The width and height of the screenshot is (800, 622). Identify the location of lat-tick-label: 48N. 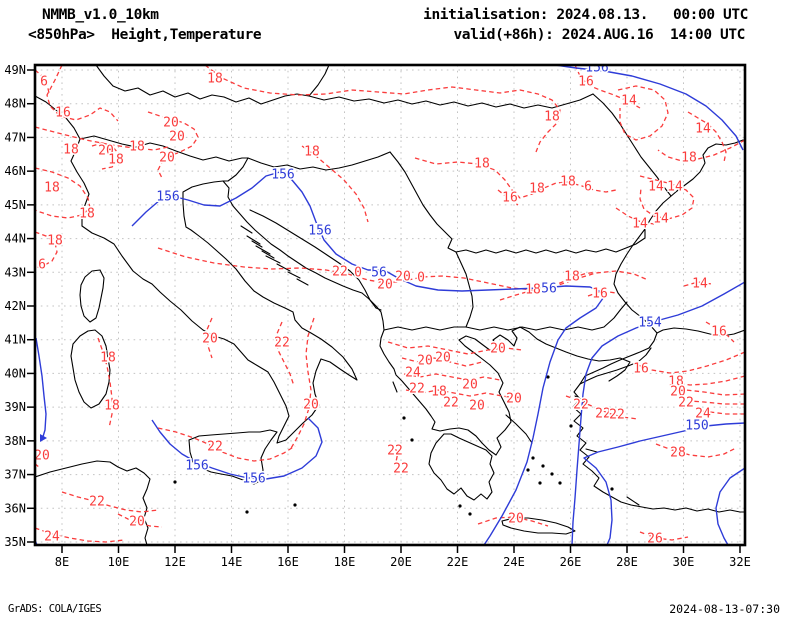
(15, 104).